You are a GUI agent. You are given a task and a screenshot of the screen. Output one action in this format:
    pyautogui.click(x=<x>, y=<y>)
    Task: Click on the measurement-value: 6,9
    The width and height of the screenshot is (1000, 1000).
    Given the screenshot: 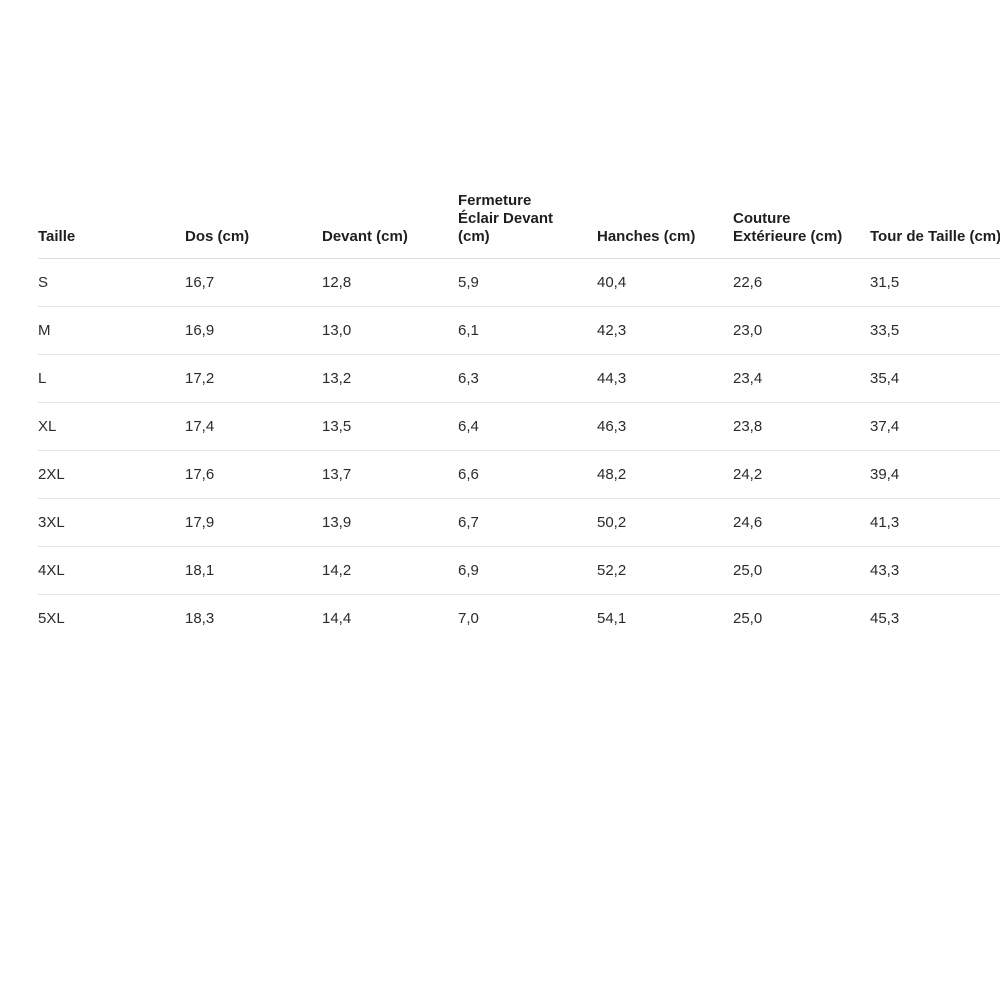 What is the action you would take?
    pyautogui.click(x=527, y=570)
    